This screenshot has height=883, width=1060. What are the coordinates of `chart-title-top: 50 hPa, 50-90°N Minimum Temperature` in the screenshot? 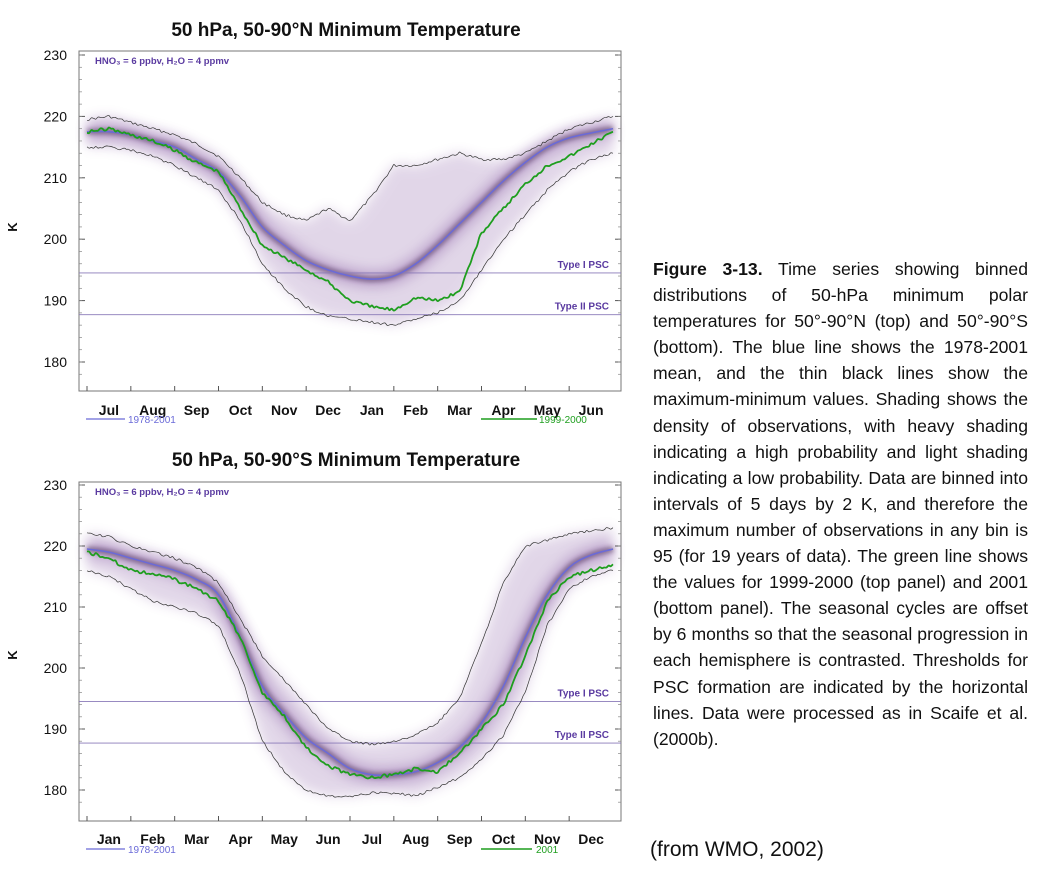 It's located at (345, 30).